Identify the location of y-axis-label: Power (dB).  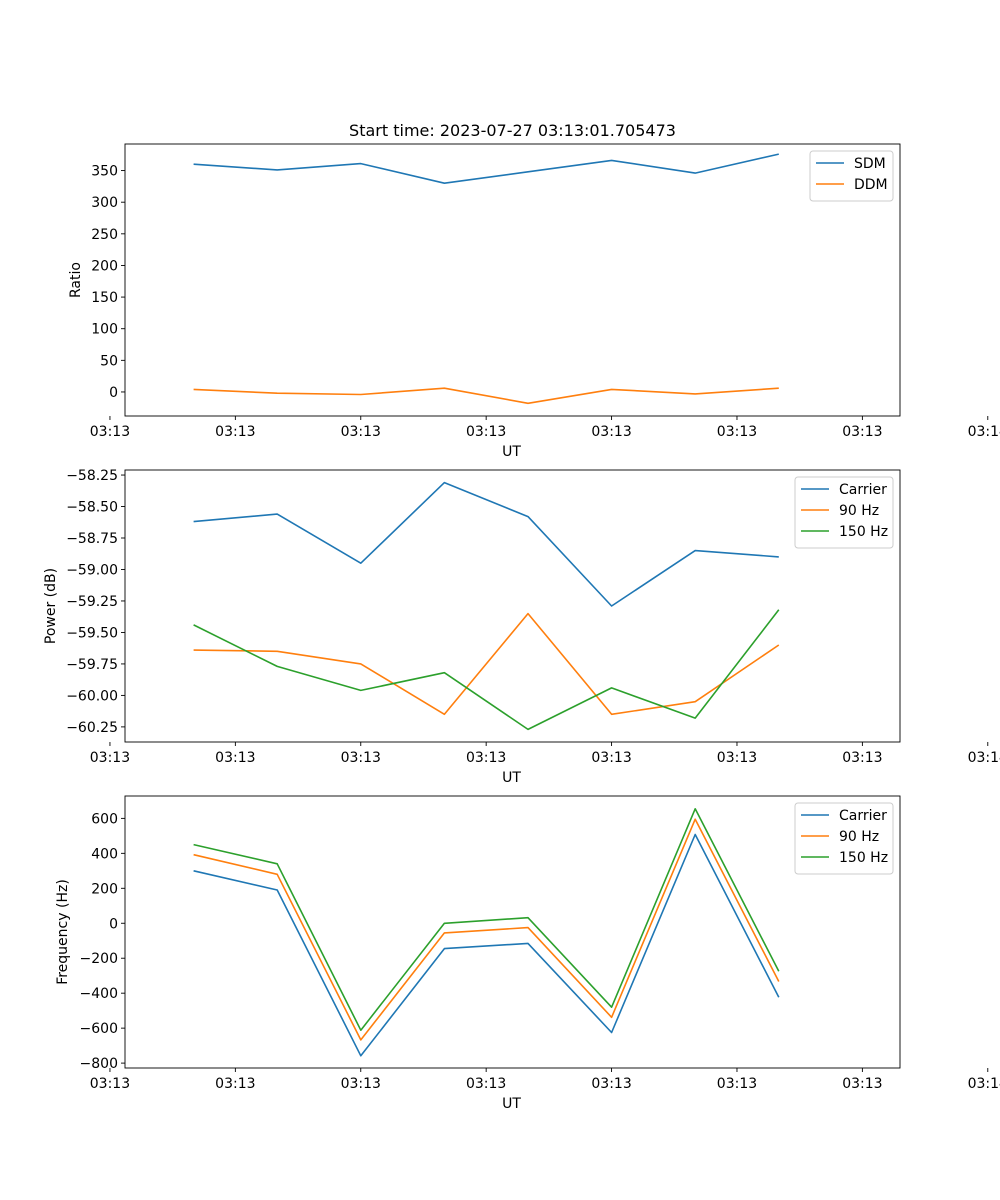
(51, 606).